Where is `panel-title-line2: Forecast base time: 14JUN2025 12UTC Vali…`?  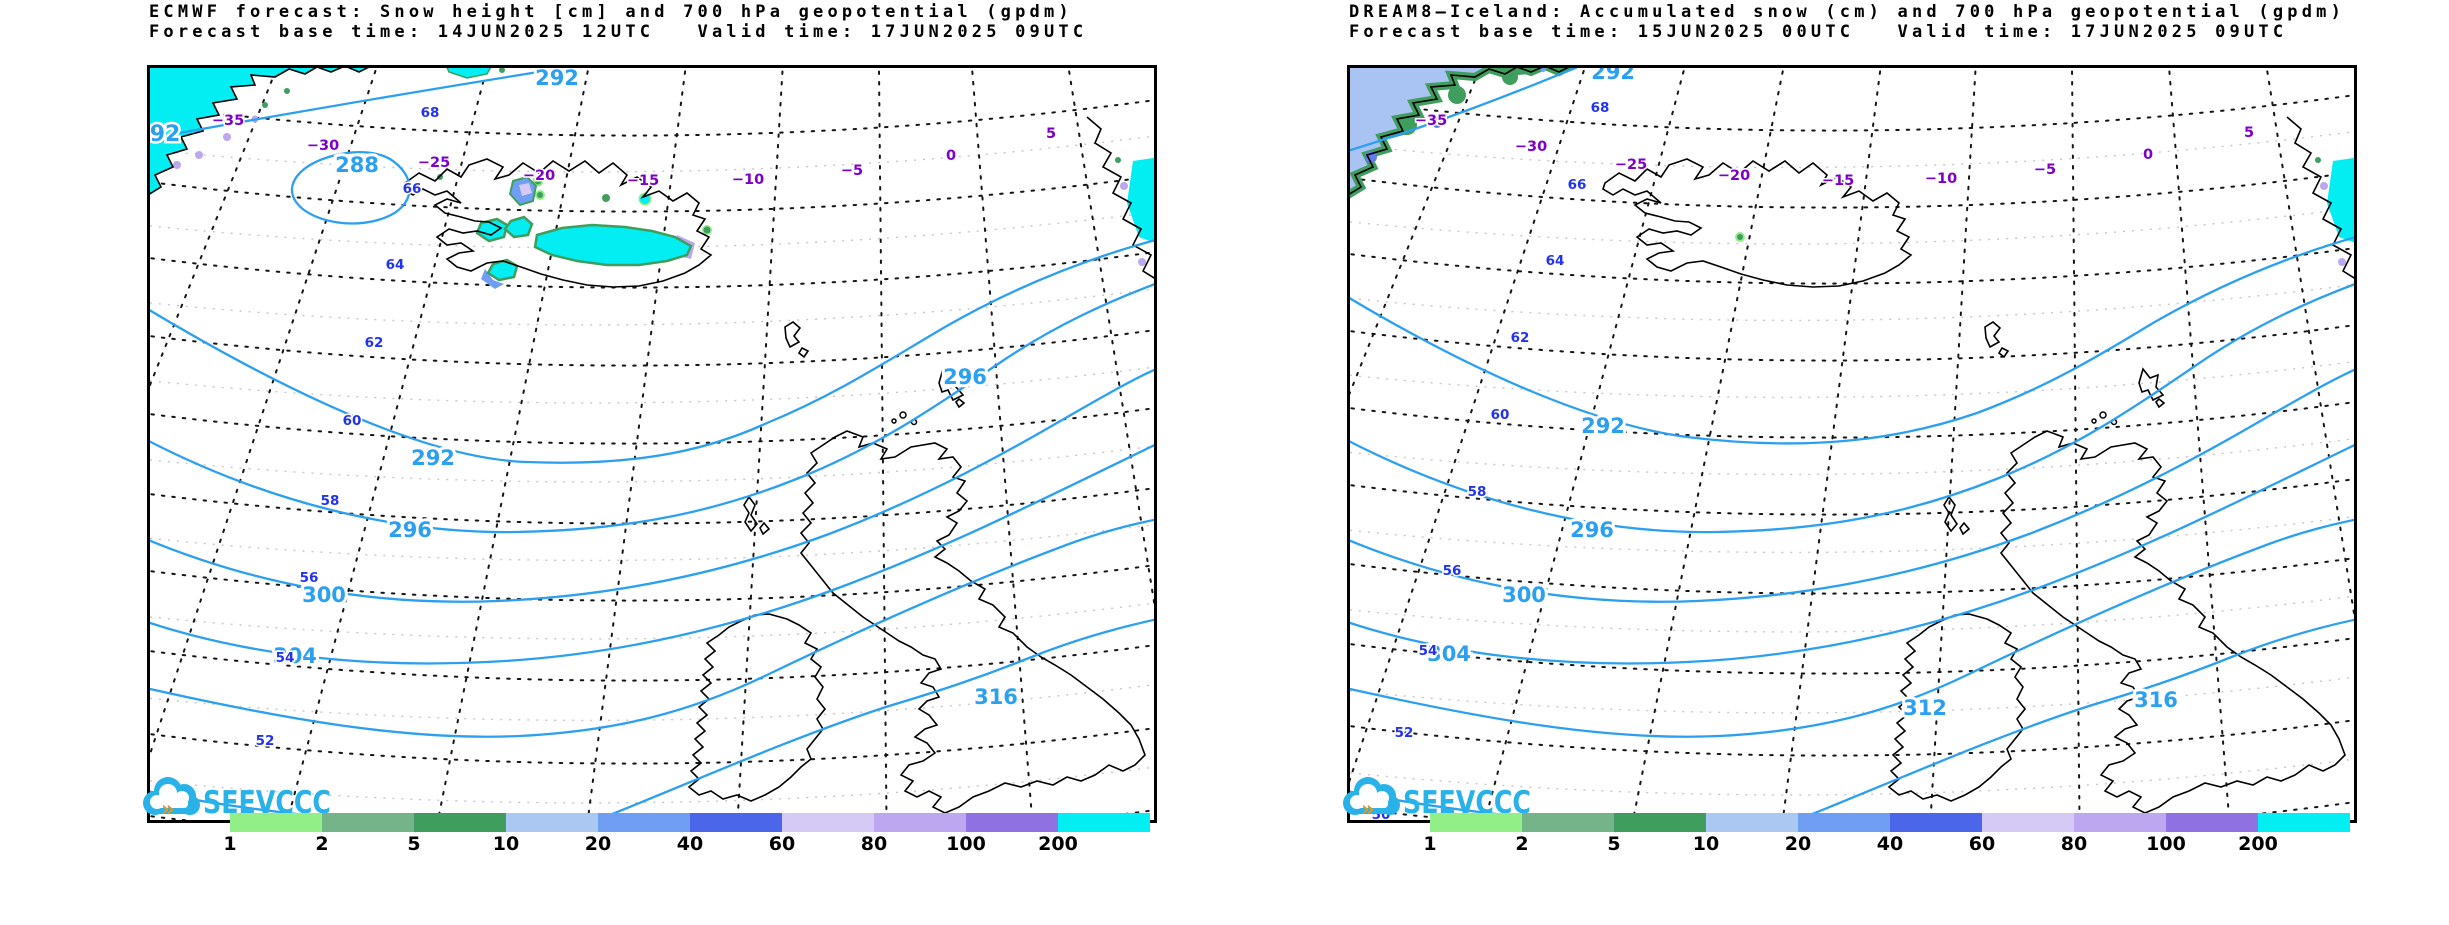 panel-title-line2: Forecast base time: 14JUN2025 12UTC Vali… is located at coordinates (618, 32).